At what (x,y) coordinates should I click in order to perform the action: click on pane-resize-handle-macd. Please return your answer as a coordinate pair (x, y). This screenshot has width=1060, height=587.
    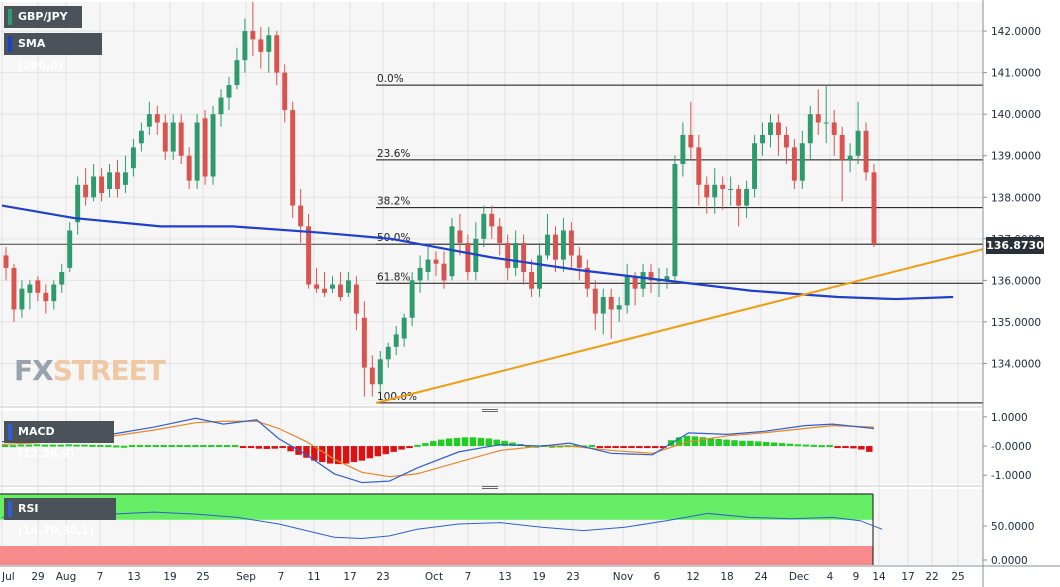
    Looking at the image, I should click on (490, 411).